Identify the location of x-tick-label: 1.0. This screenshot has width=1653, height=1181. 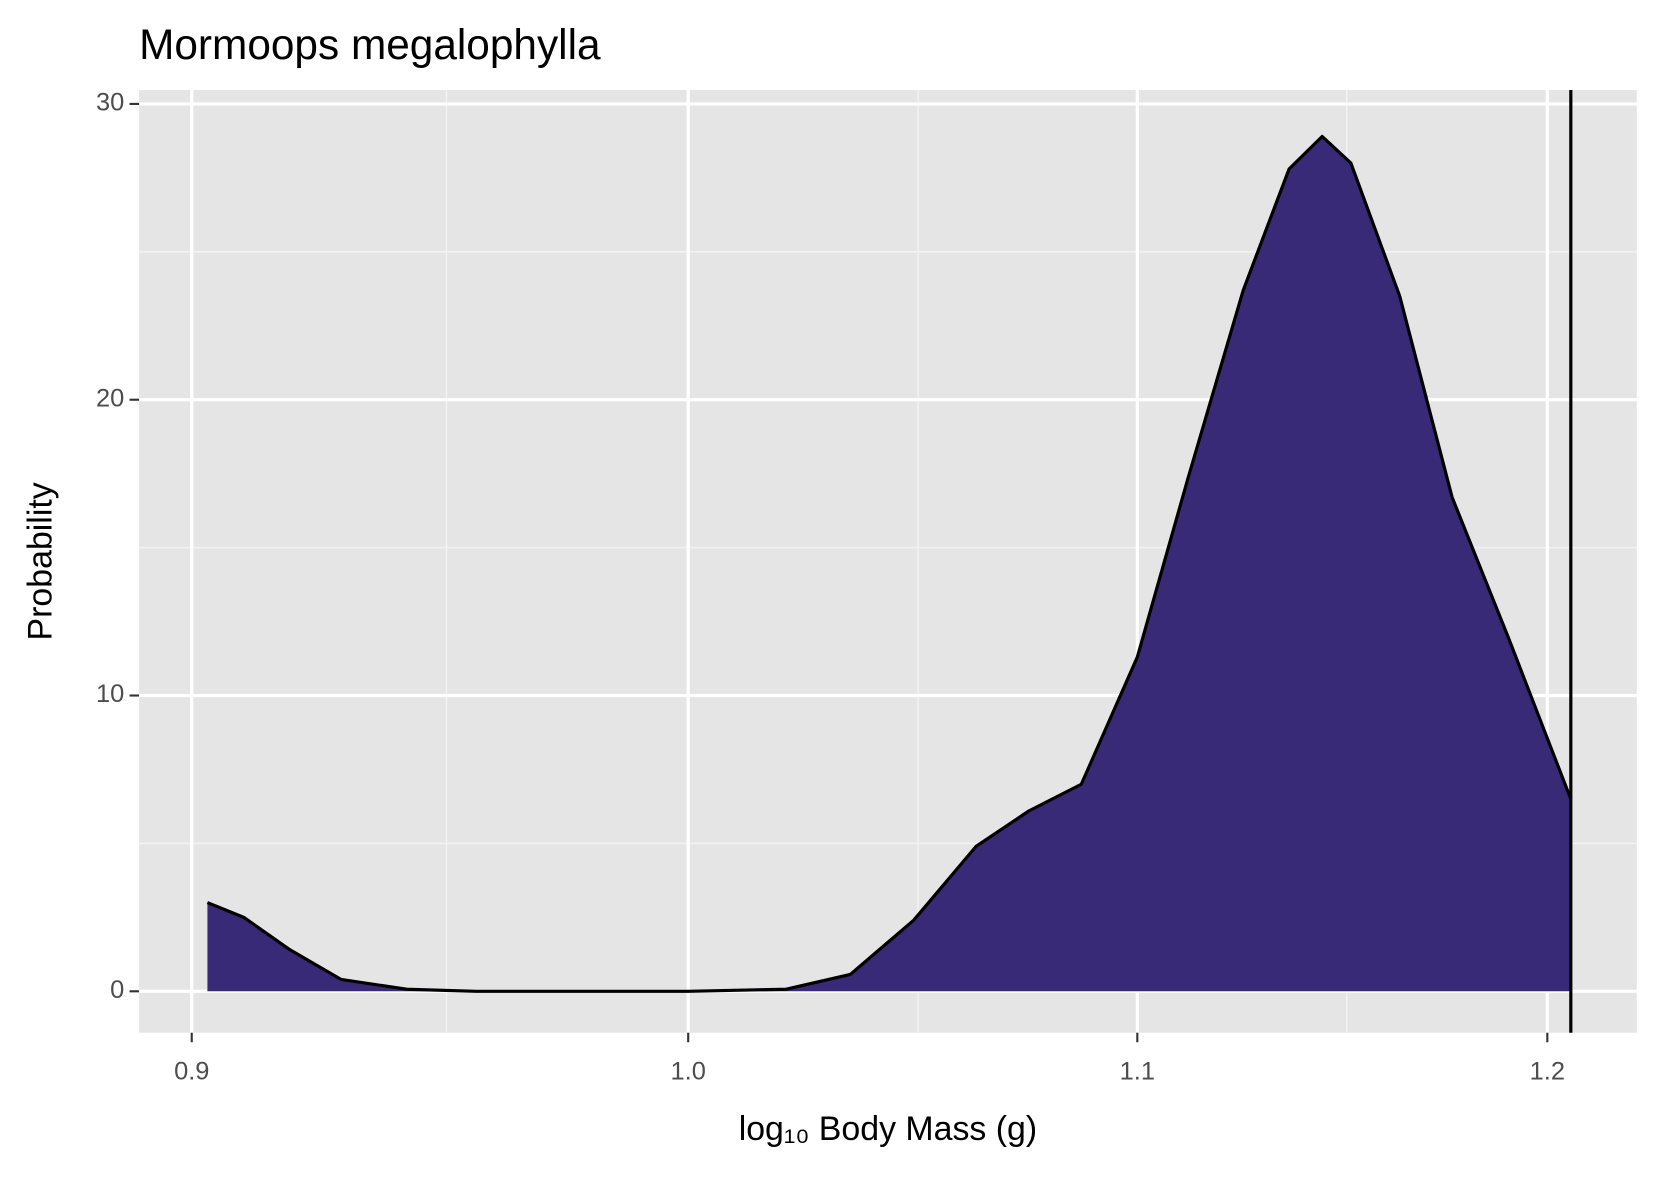
(688, 1072).